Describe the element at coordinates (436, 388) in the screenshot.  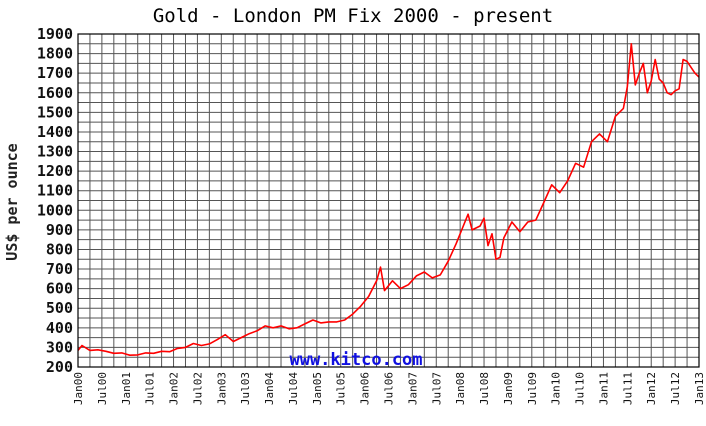
I see `x-tick-label: Jul07` at that location.